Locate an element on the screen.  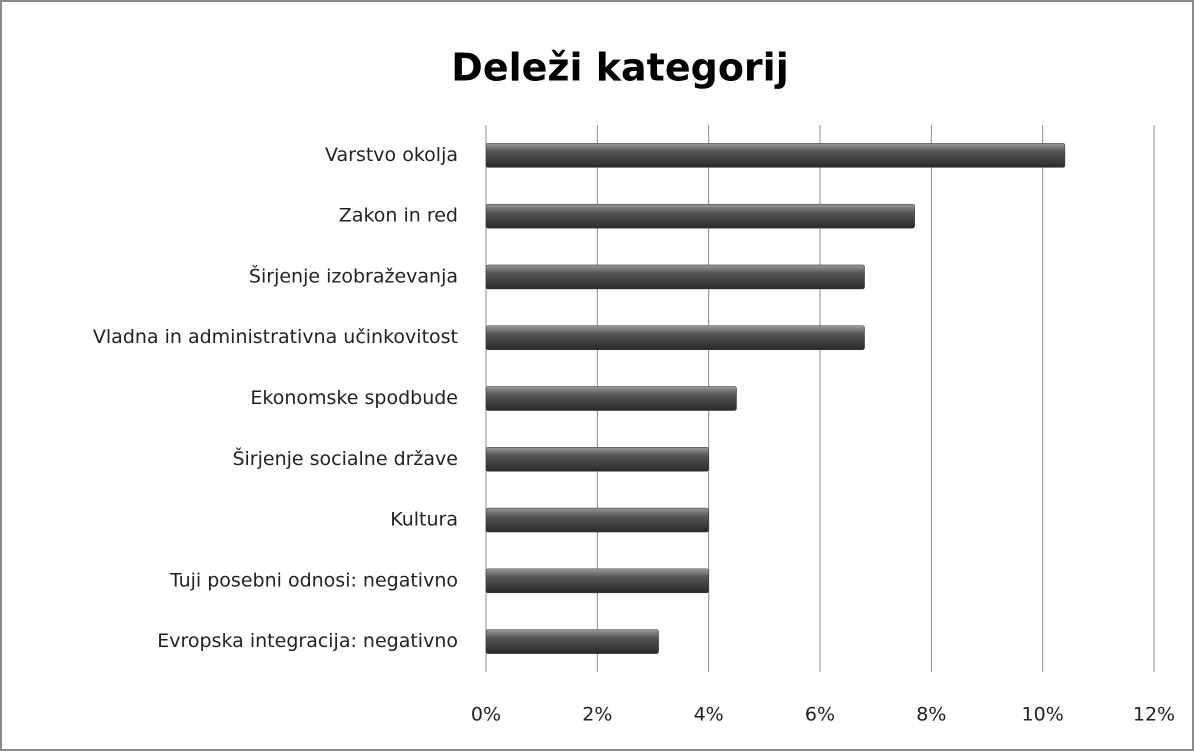
x-tick-label: 0% is located at coordinates (486, 715).